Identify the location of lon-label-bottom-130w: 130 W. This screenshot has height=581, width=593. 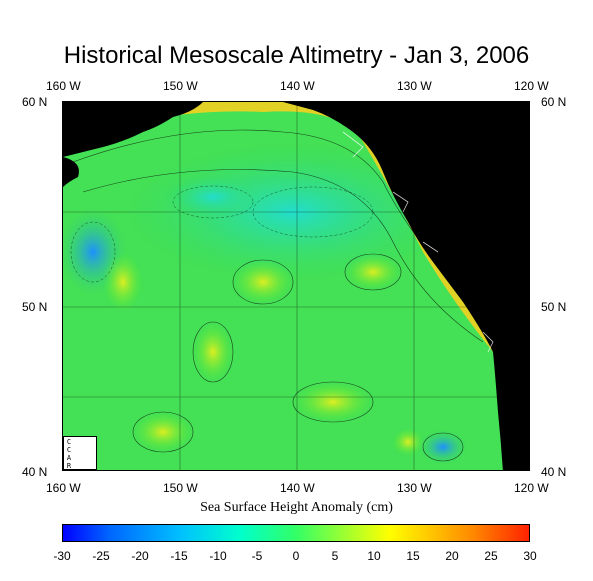
(414, 488).